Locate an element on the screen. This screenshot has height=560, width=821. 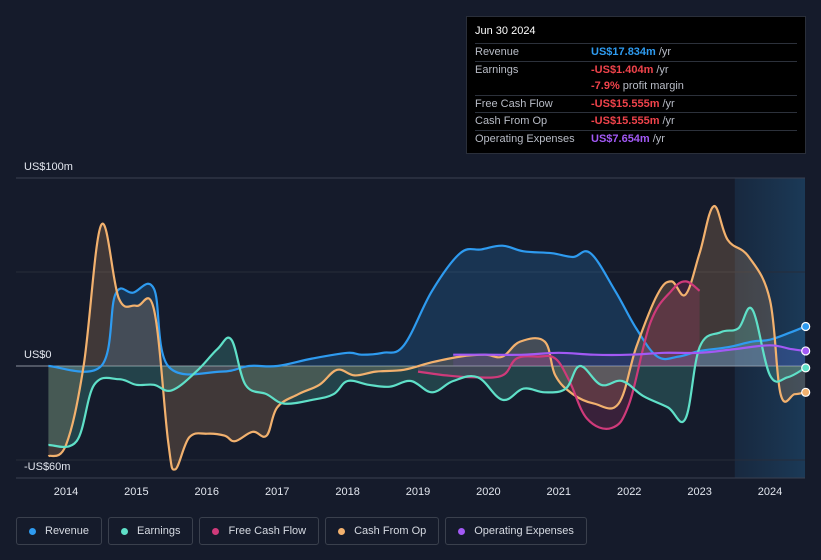
operating-expenses-end-marker is located at coordinates (806, 351).